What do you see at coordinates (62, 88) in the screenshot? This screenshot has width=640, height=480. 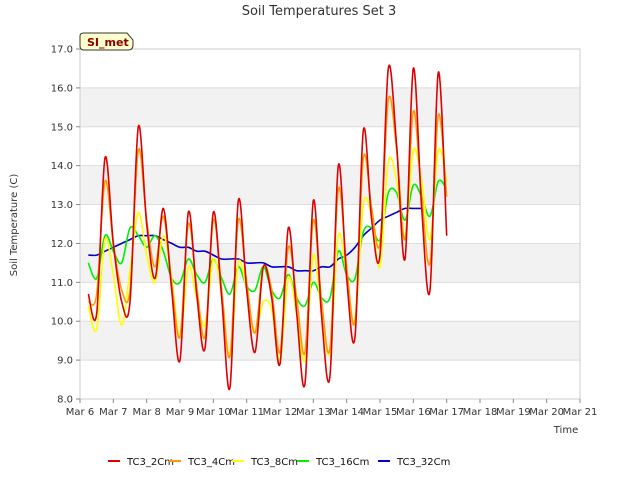 I see `y-tick-label: 16.0` at bounding box center [62, 88].